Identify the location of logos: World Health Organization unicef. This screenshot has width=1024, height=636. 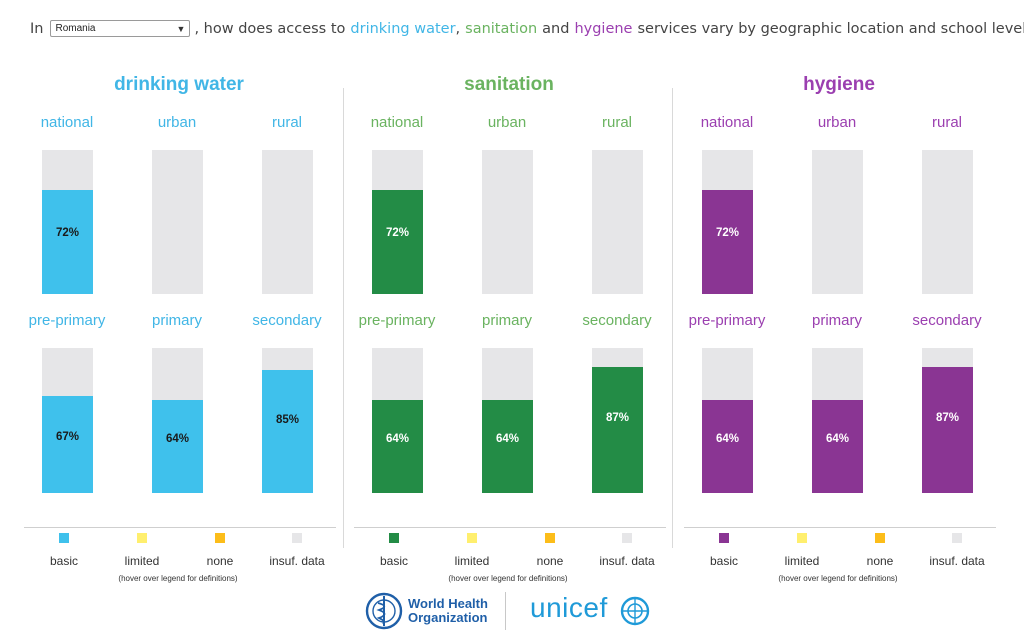
(510, 612).